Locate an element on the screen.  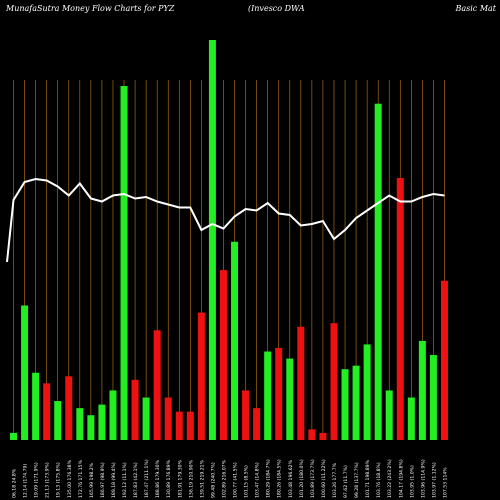
x-tick-label: 172.76 171.15% is located at coordinates (81, 478).